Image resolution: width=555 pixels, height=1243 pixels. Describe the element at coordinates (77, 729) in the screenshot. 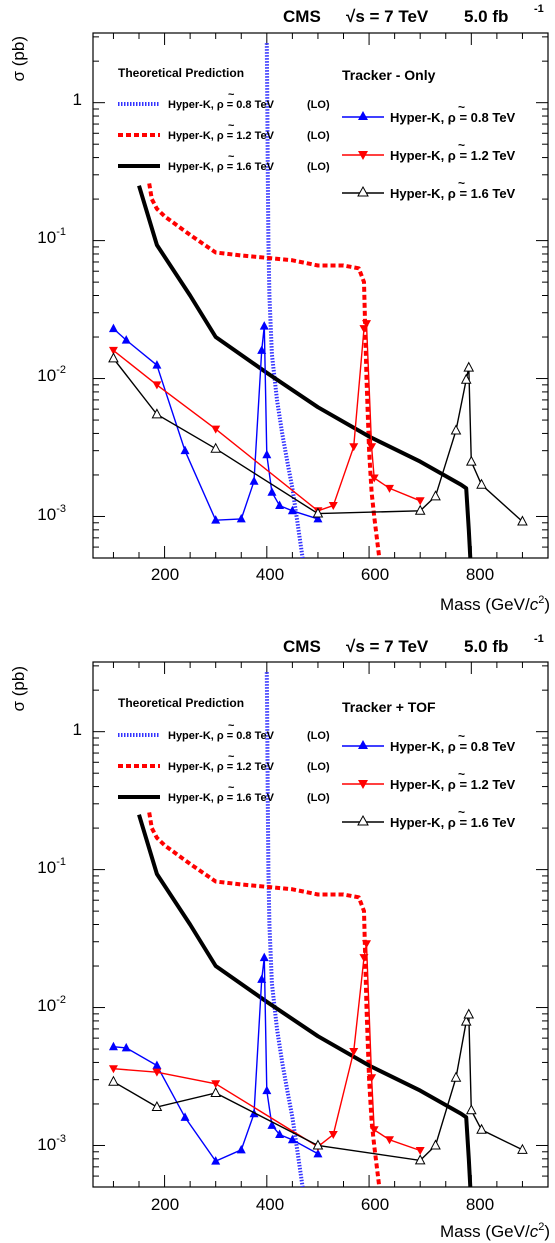

I see `y-tick-label-1: 1` at that location.